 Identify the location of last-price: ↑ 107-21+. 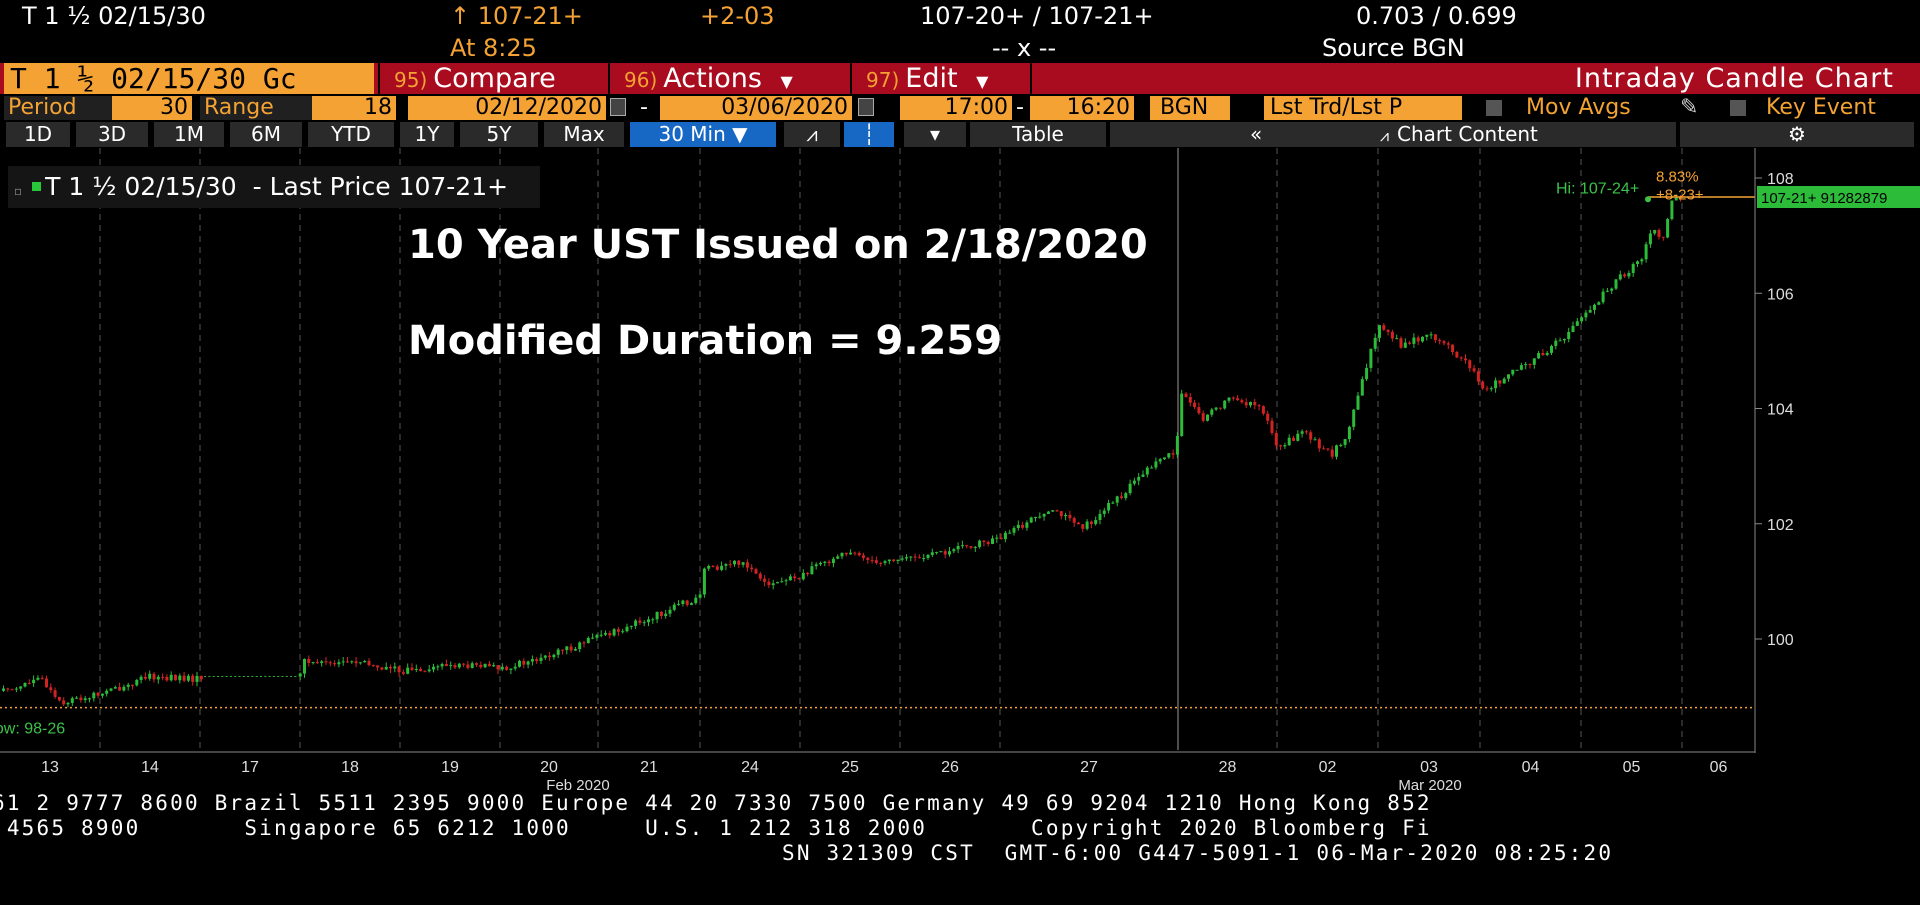
(516, 16).